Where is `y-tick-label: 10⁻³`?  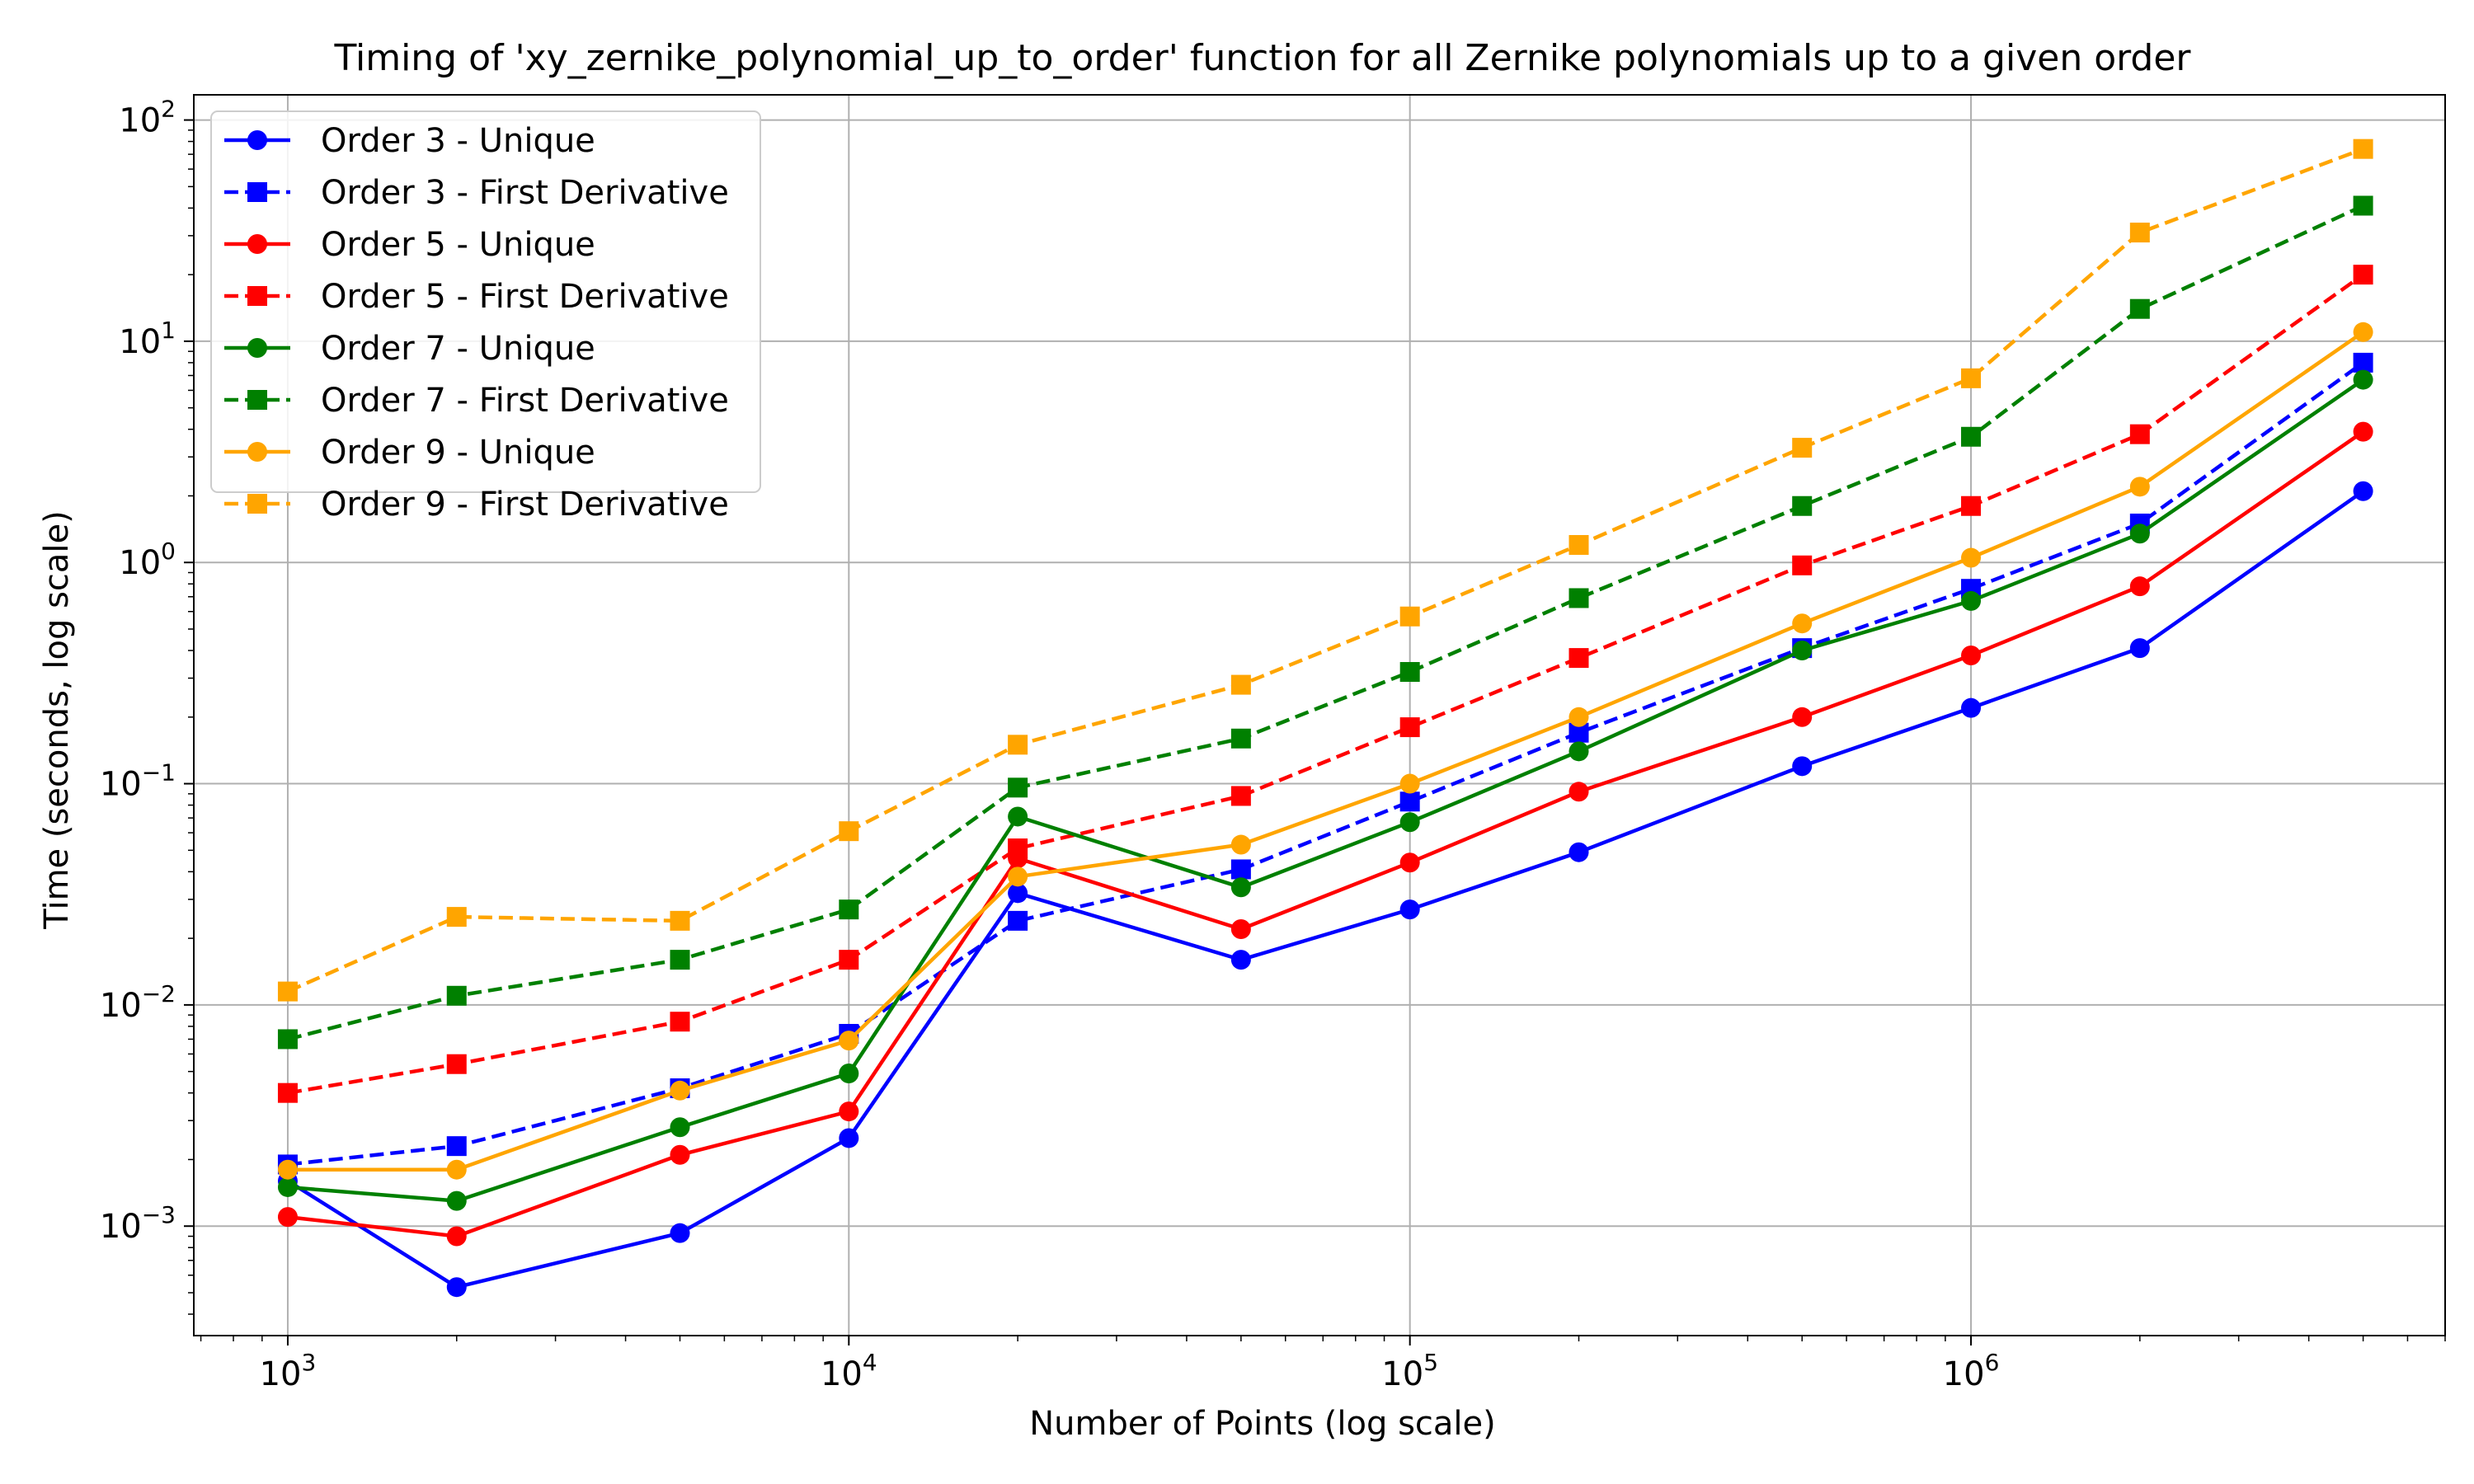 y-tick-label: 10⁻³ is located at coordinates (138, 1223).